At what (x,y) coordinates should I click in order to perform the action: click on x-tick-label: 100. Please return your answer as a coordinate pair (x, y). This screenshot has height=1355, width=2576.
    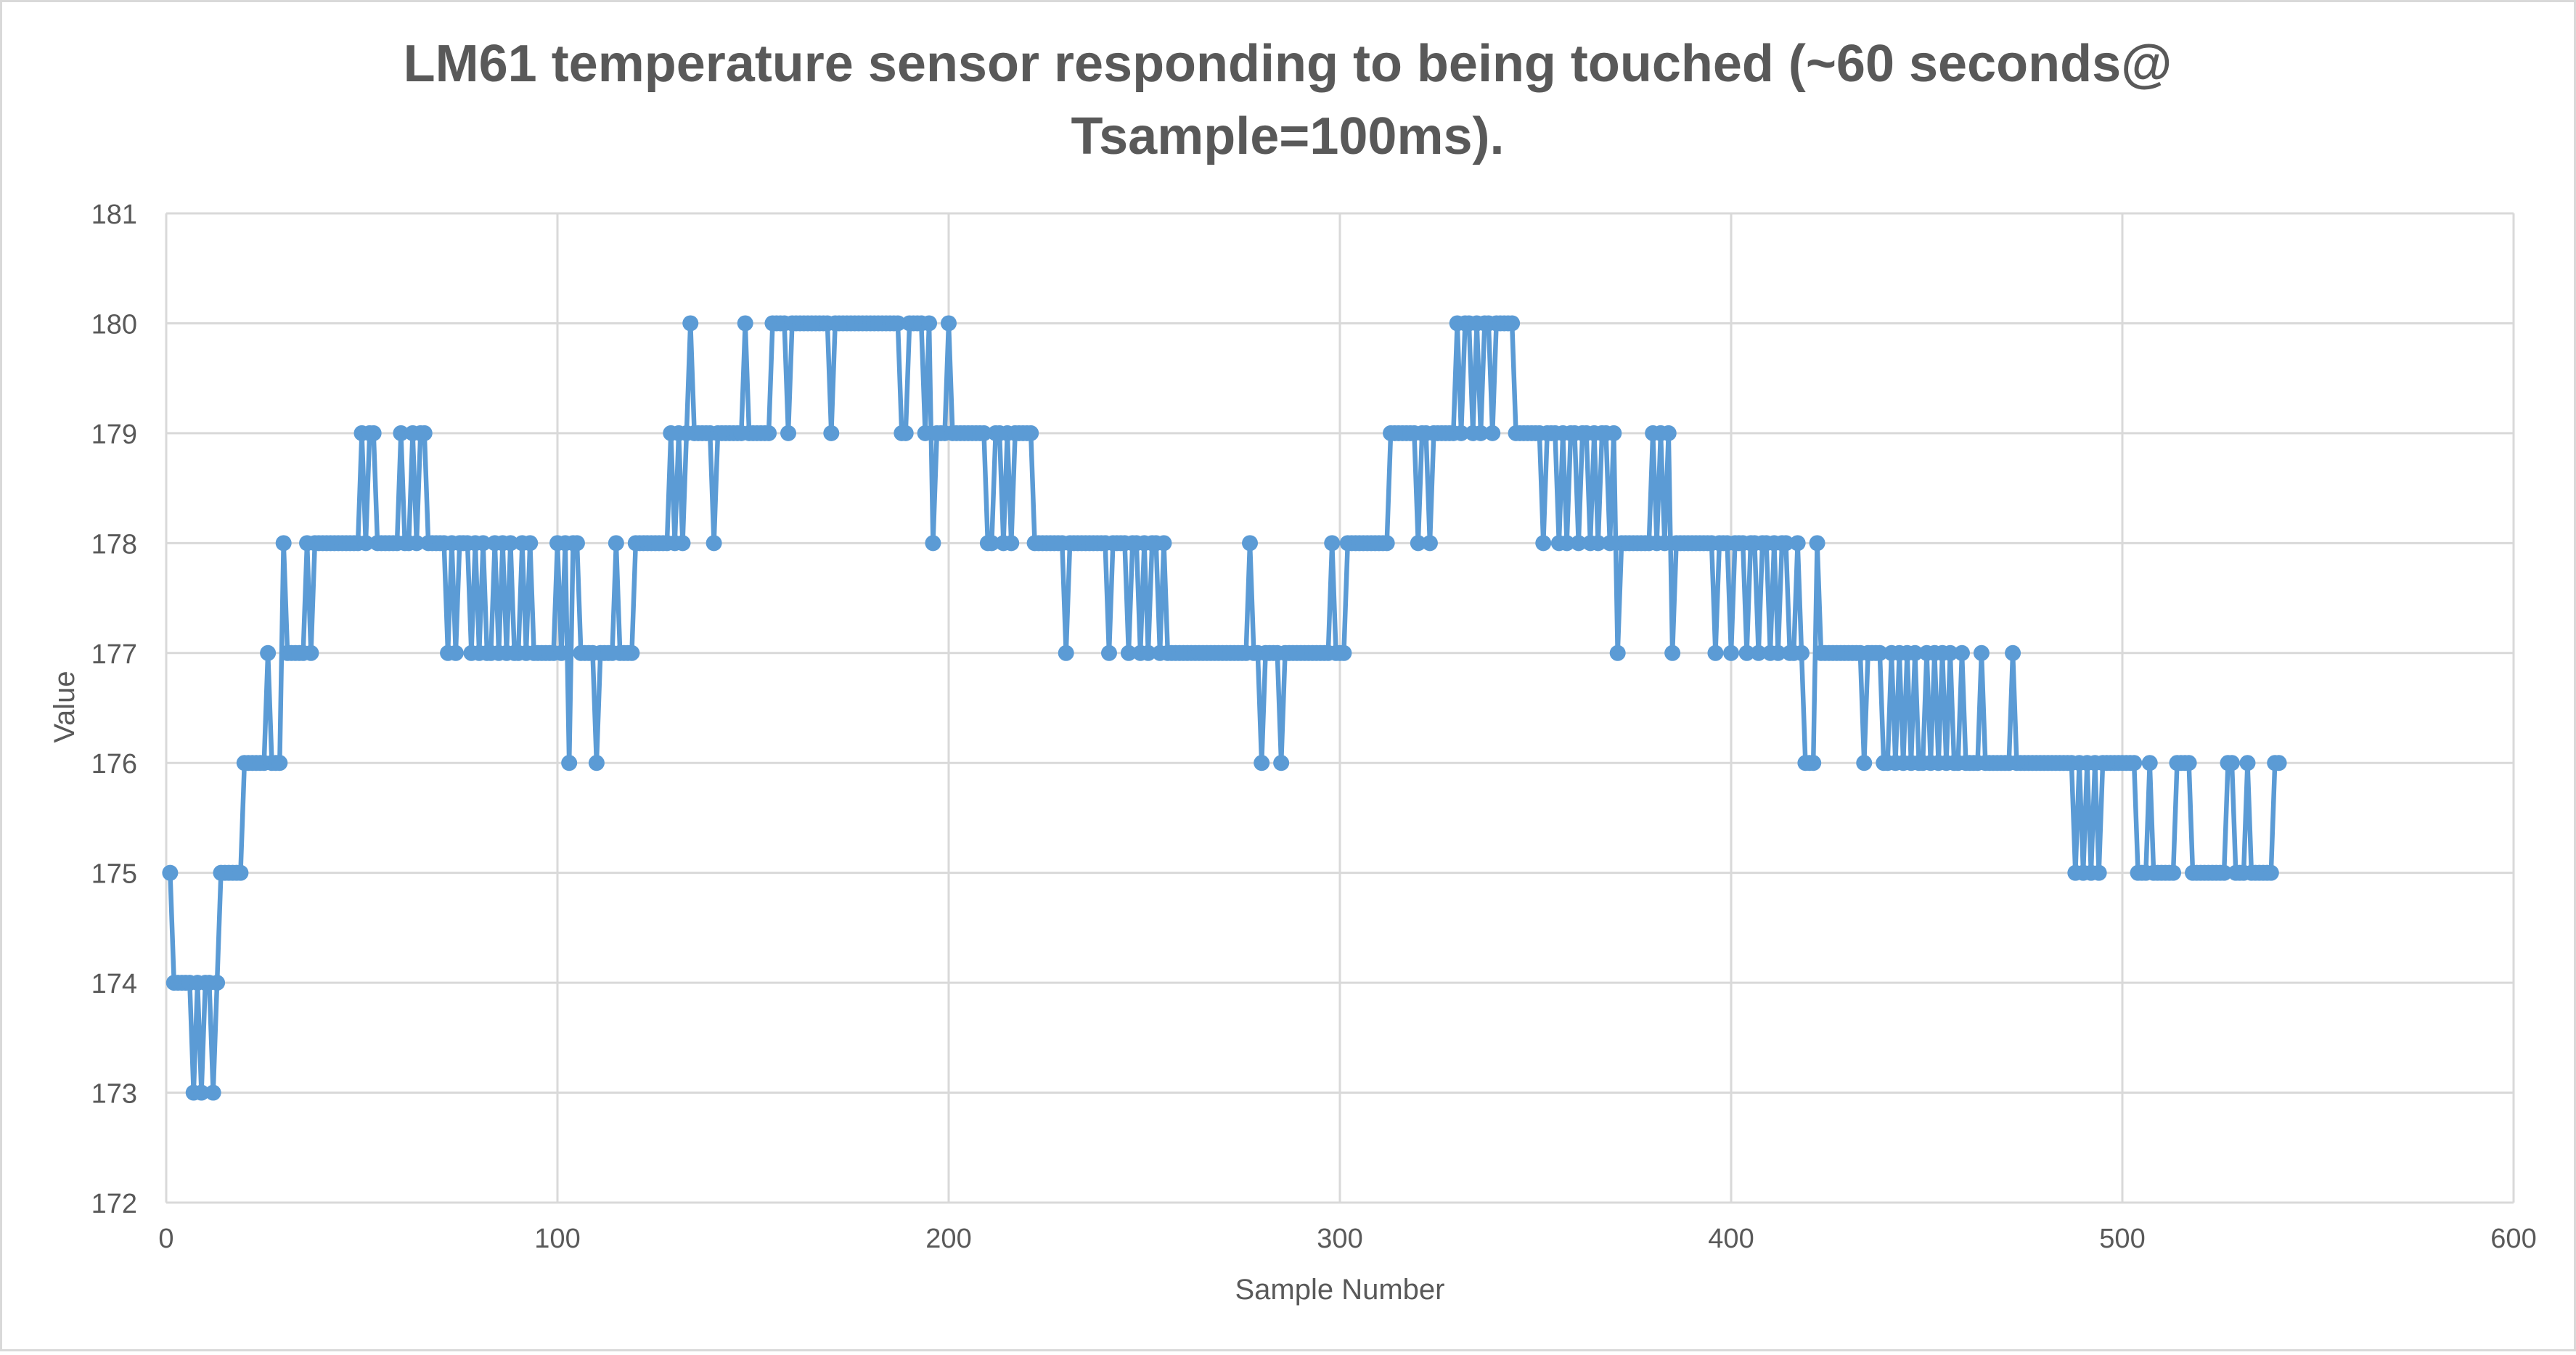
    Looking at the image, I should click on (557, 1239).